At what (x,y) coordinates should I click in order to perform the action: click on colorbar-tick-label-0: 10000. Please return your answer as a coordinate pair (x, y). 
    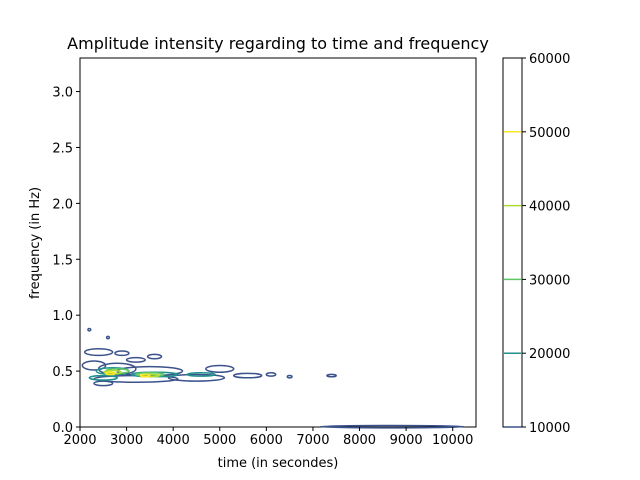
    Looking at the image, I should click on (549, 428).